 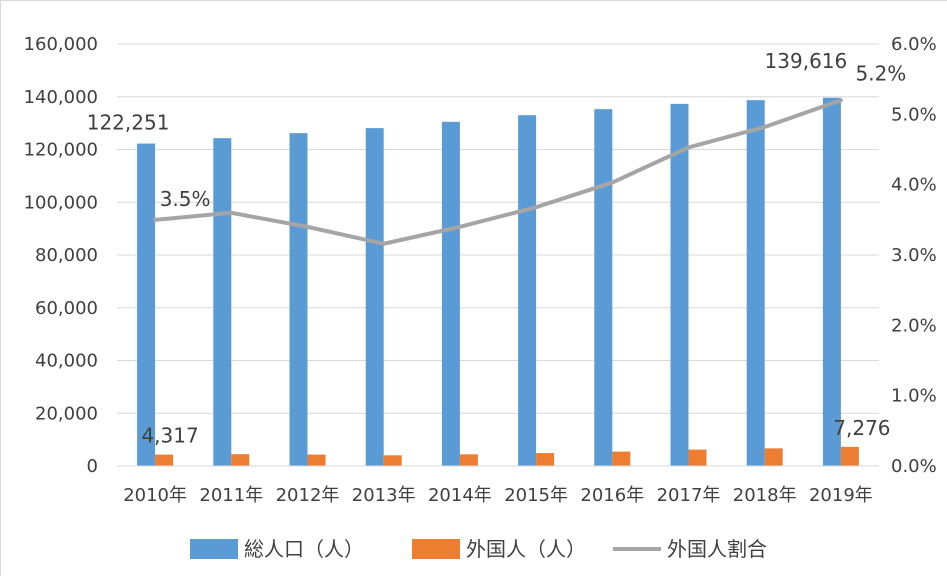 What do you see at coordinates (460, 495) in the screenshot?
I see `x-tick-label: 2014年` at bounding box center [460, 495].